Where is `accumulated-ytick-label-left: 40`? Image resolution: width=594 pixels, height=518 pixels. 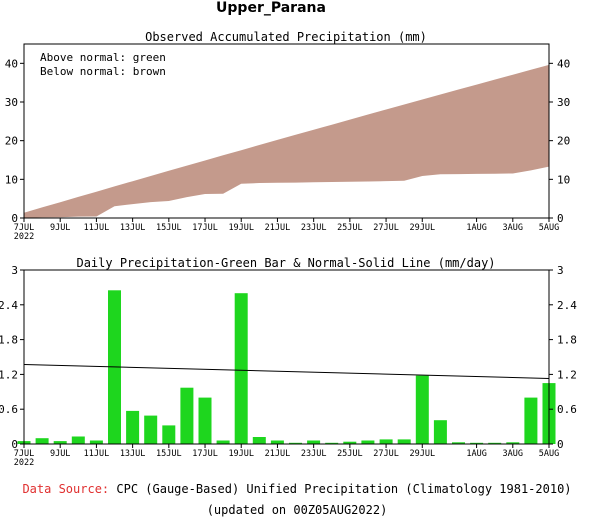 accumulated-ytick-label-left: 40 is located at coordinates (11, 63).